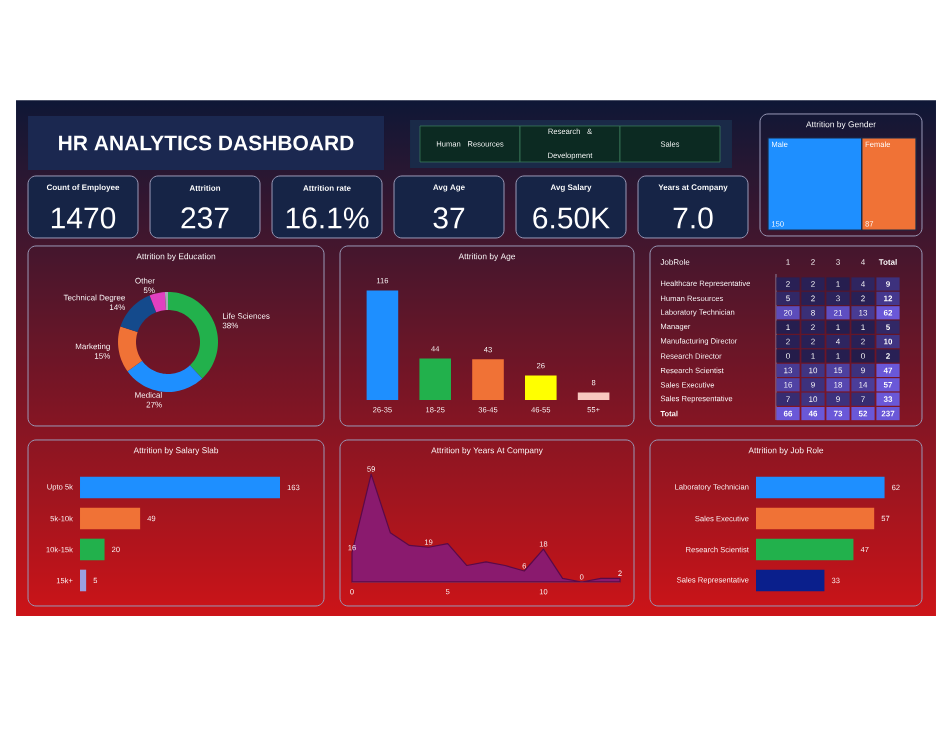 Image resolution: width=948 pixels, height=732 pixels. What do you see at coordinates (449, 218) in the screenshot?
I see `data-label: 37` at bounding box center [449, 218].